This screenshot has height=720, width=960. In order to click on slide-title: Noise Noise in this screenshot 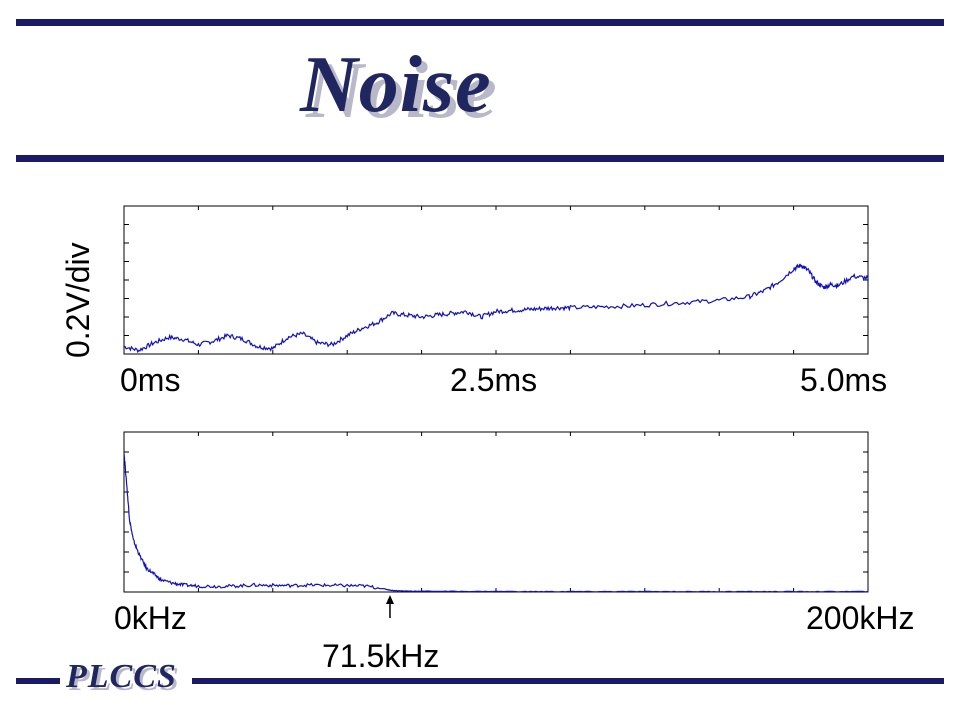, I will do `click(460, 90)`.